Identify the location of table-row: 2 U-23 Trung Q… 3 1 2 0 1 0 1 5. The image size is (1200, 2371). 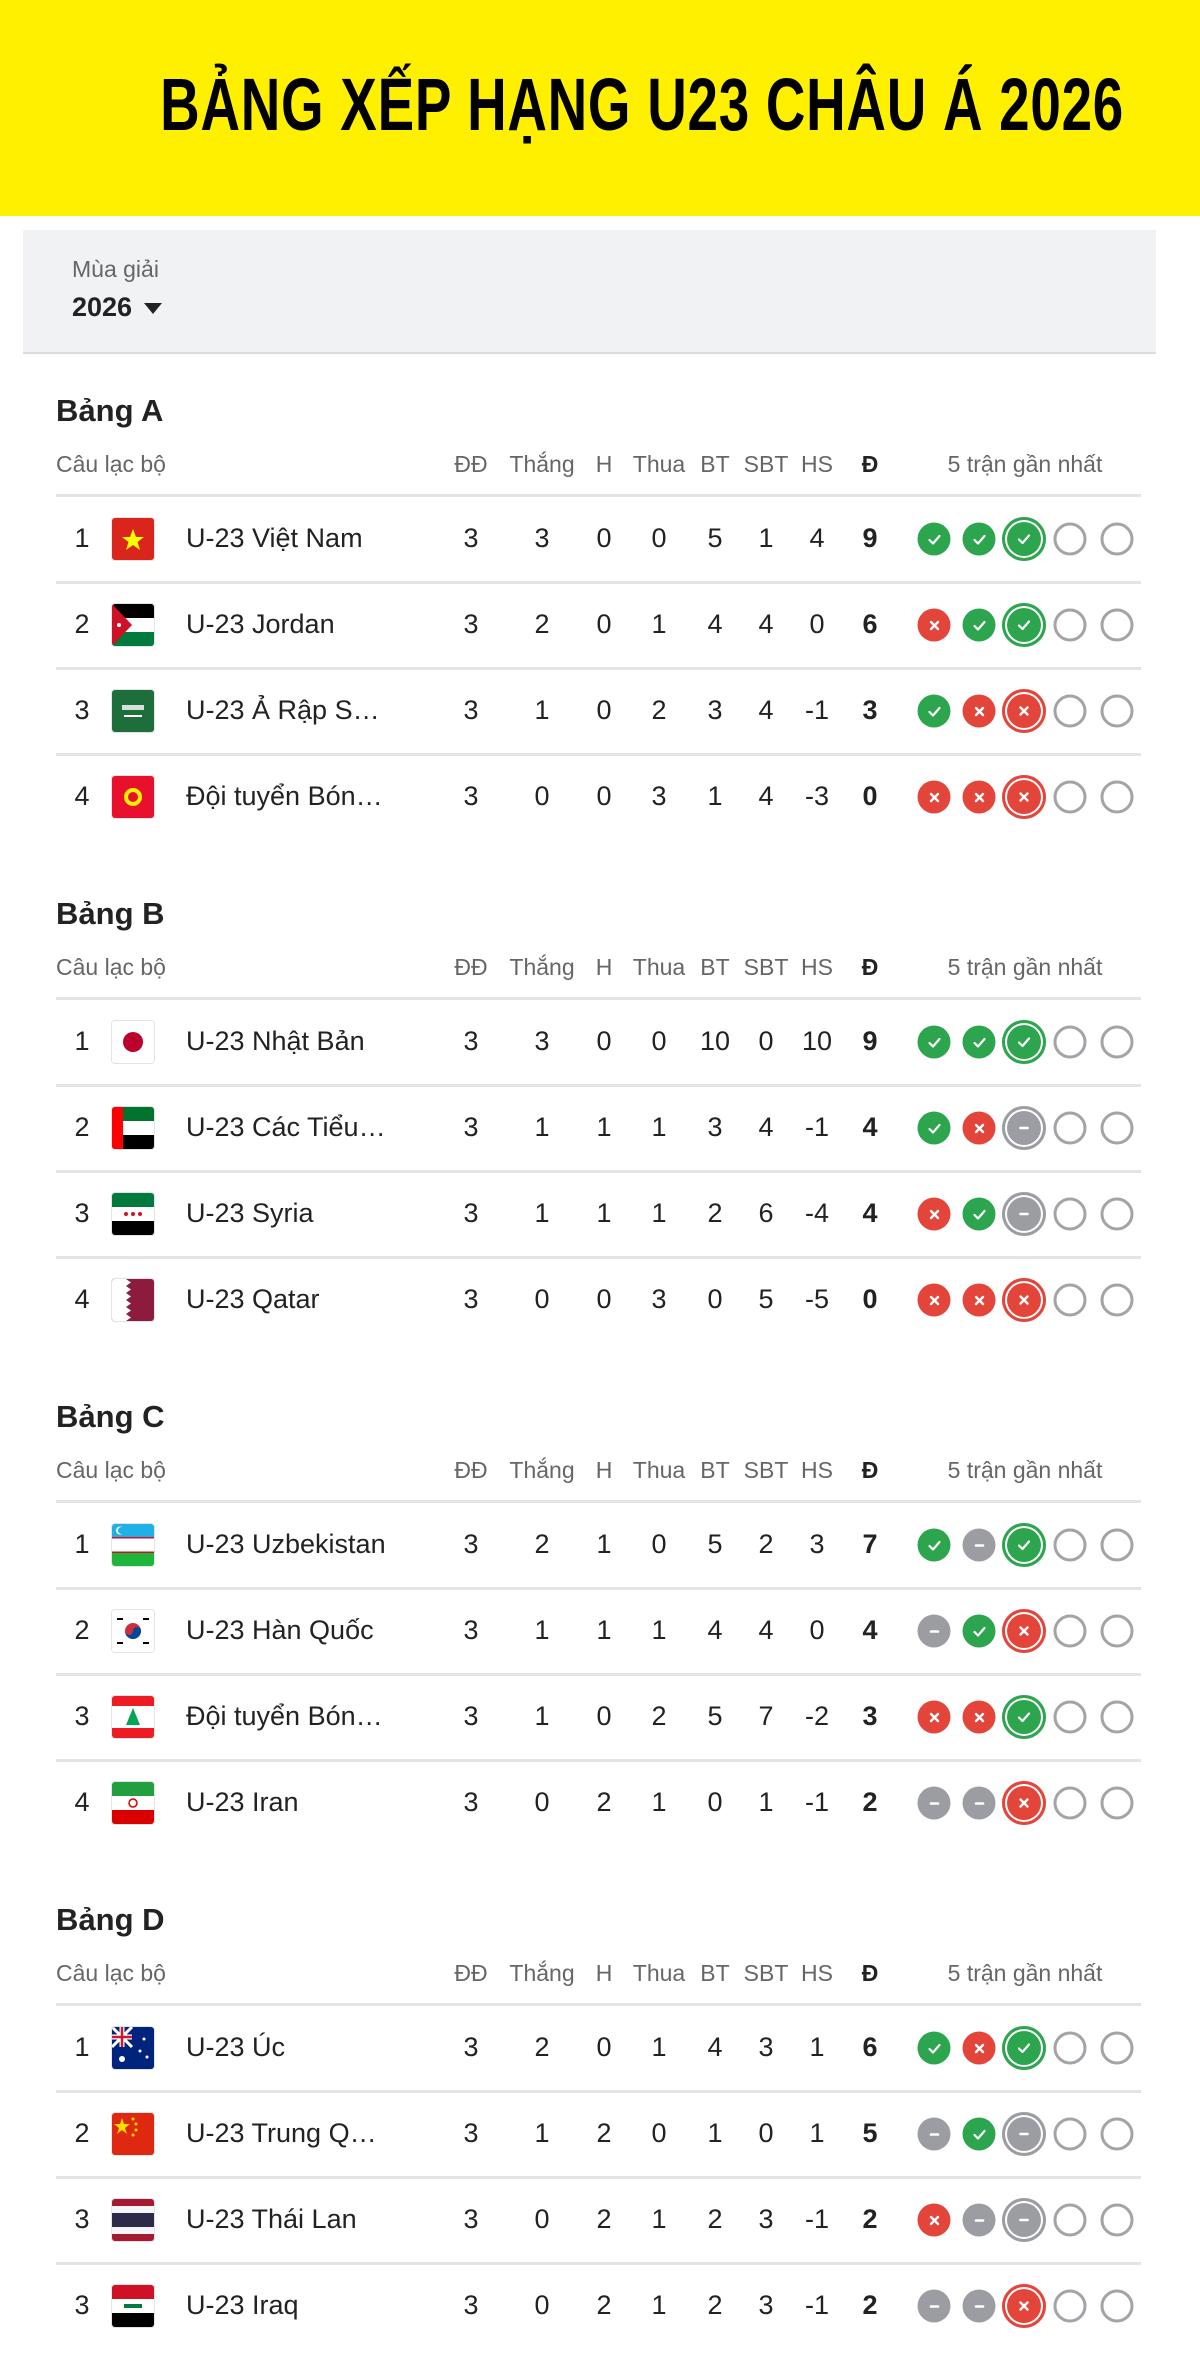
(600, 2134).